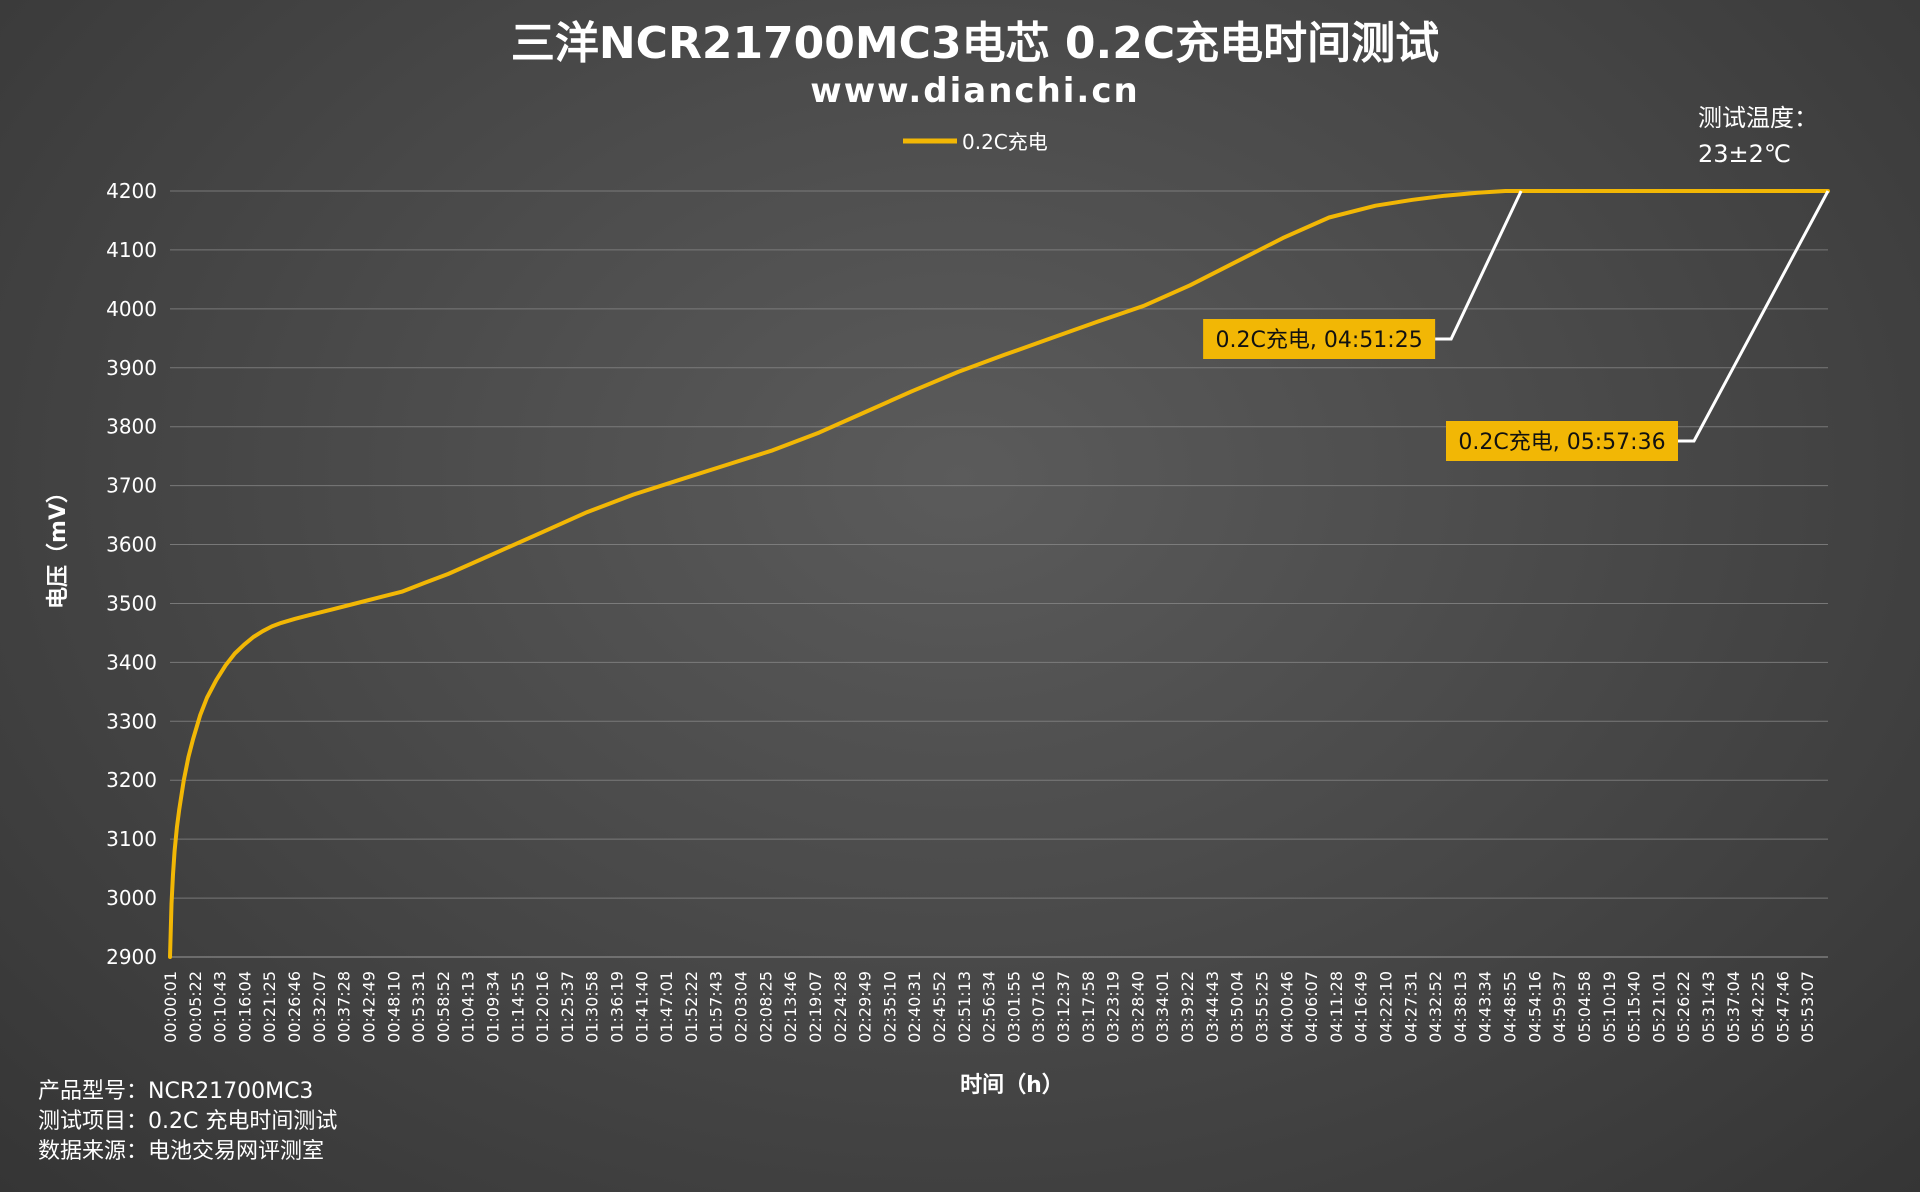  Describe the element at coordinates (964, 1007) in the screenshot. I see `x-tick-label: 02:51:13` at that location.